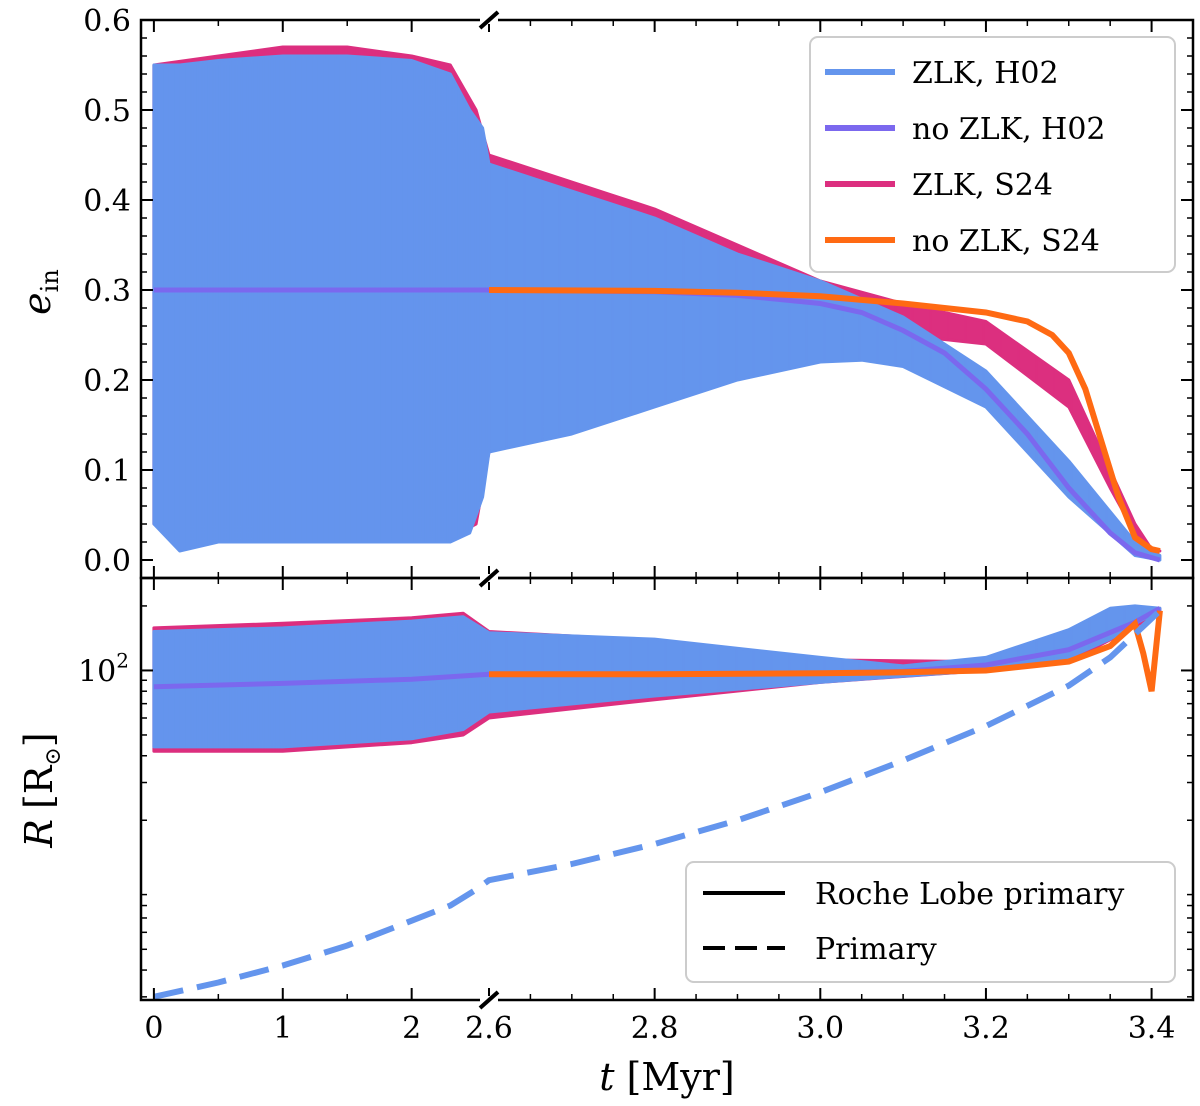 The height and width of the screenshot is (1106, 1200). I want to click on y-axis-title-bottom-main: R [R⊙], so click(41, 790).